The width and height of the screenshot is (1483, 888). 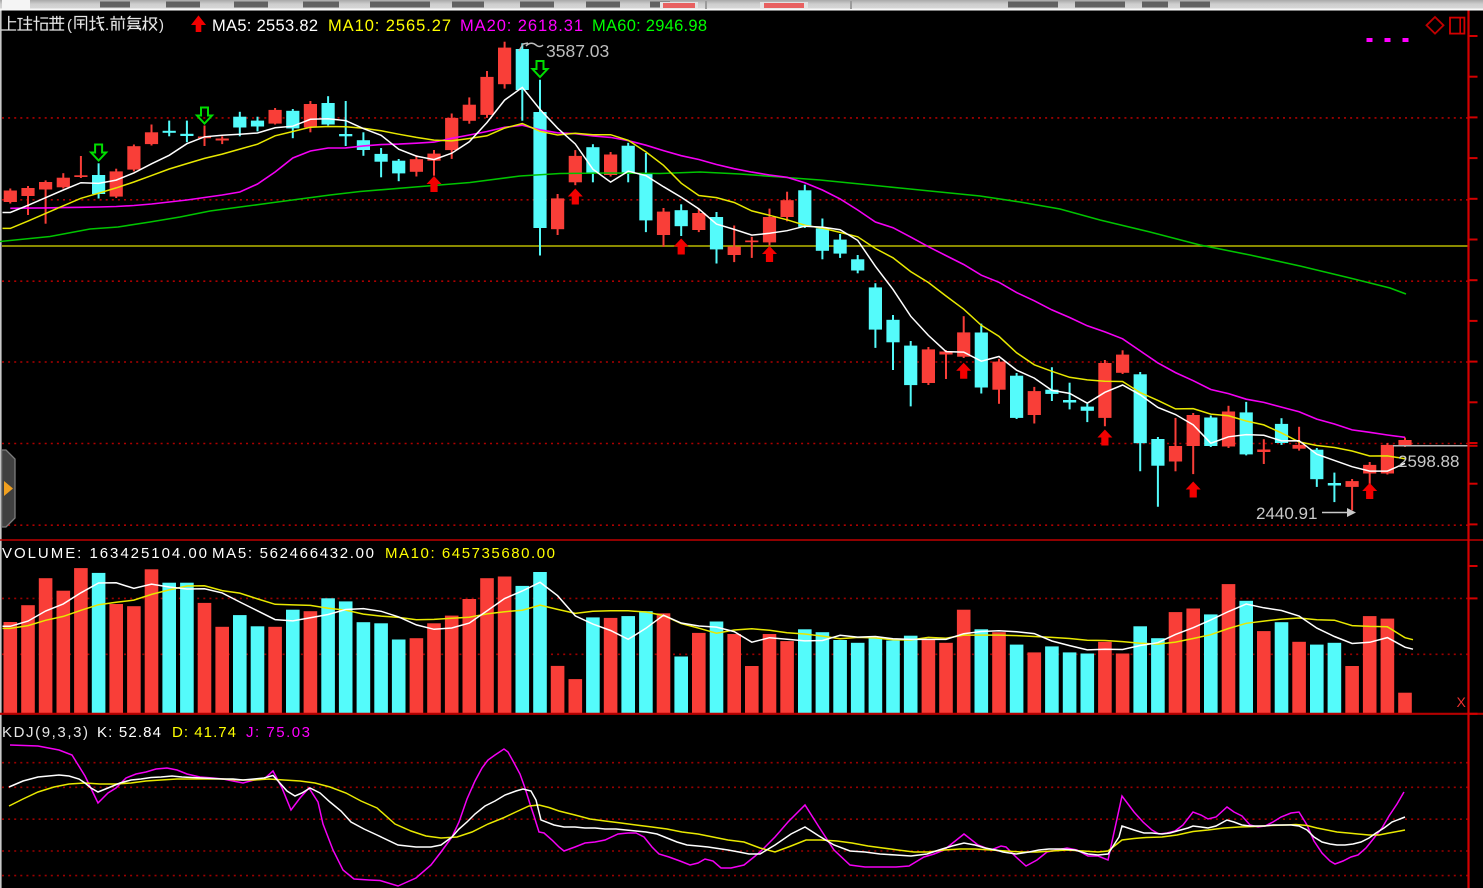 What do you see at coordinates (1462, 702) in the screenshot?
I see `svg-text: X` at bounding box center [1462, 702].